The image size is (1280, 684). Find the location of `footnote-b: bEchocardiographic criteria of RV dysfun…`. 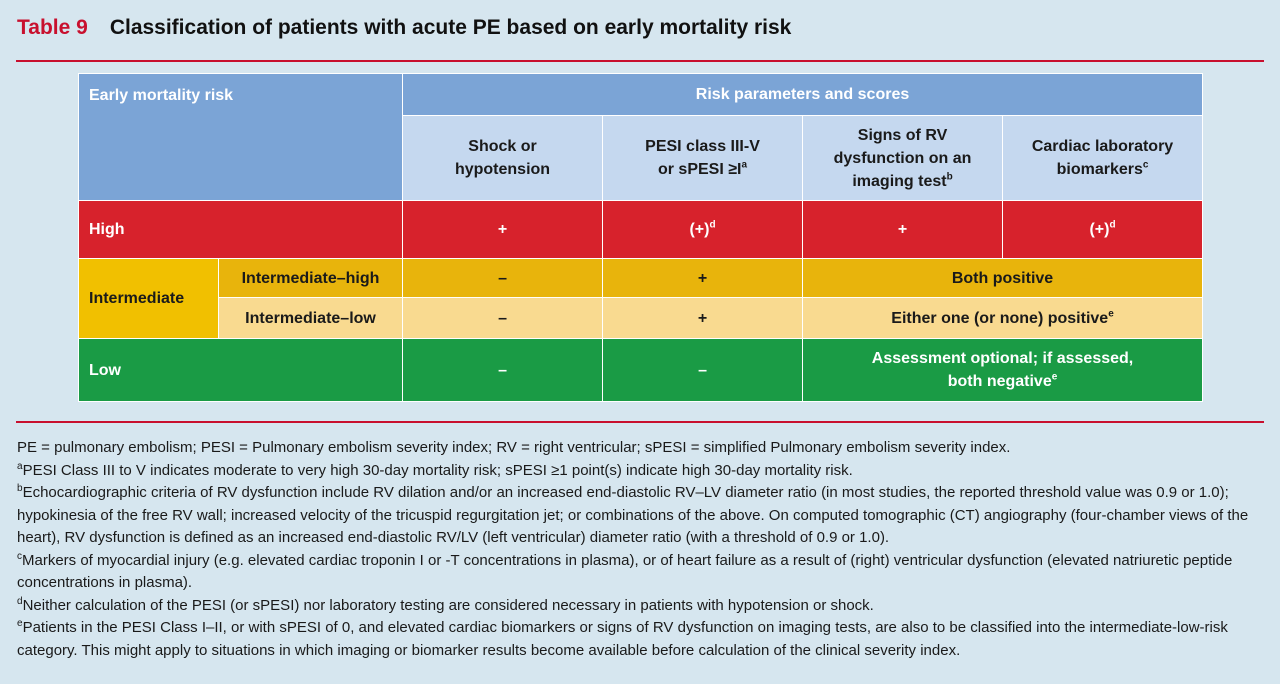

footnote-b: bEchocardiographic criteria of RV dysfun… is located at coordinates (642, 516).